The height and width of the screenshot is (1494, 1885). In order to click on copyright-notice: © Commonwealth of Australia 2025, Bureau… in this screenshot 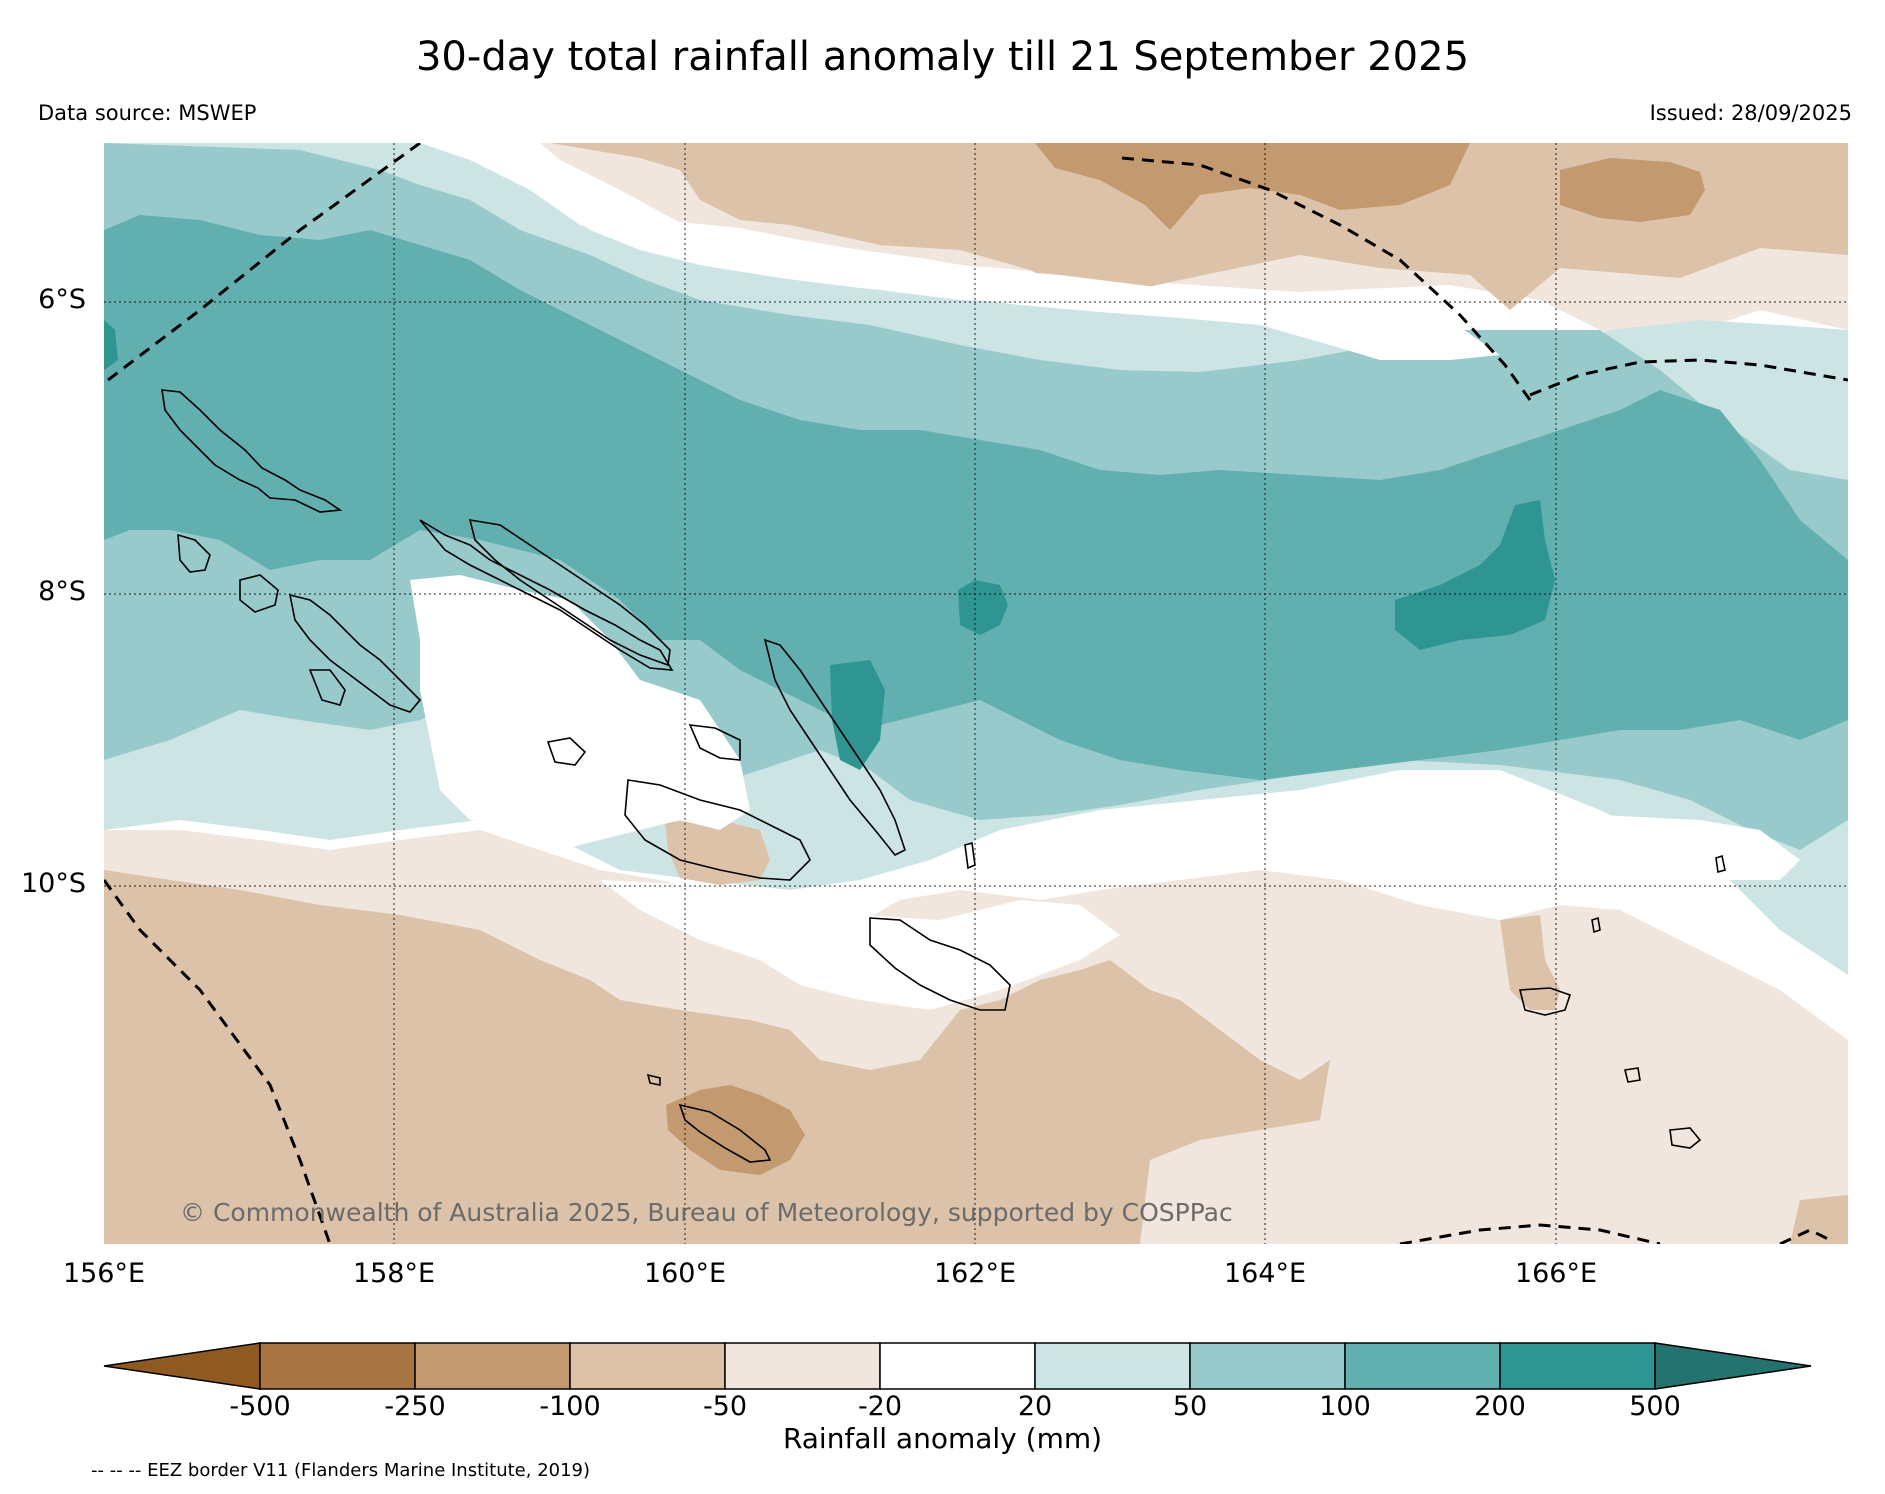, I will do `click(706, 1212)`.